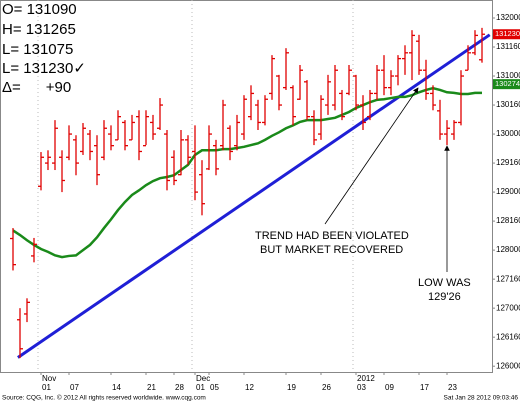  What do you see at coordinates (508, 46) in the screenshot?
I see `y-tick-label: 131160` at bounding box center [508, 46].